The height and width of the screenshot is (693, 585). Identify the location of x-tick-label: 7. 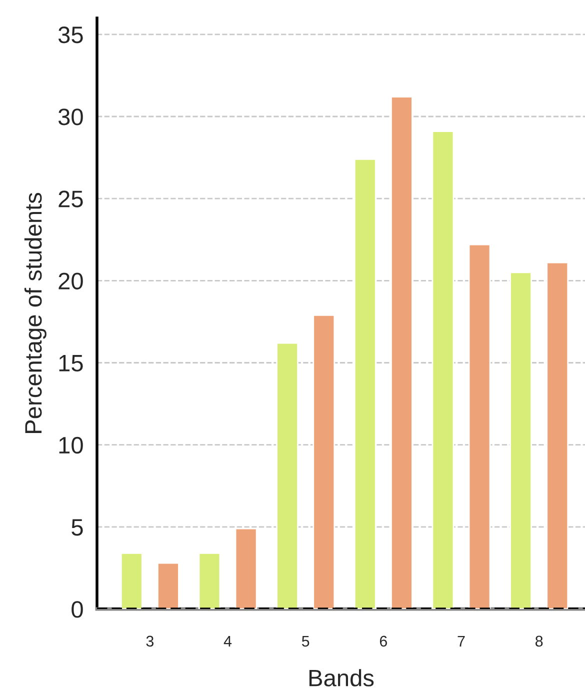
(461, 641).